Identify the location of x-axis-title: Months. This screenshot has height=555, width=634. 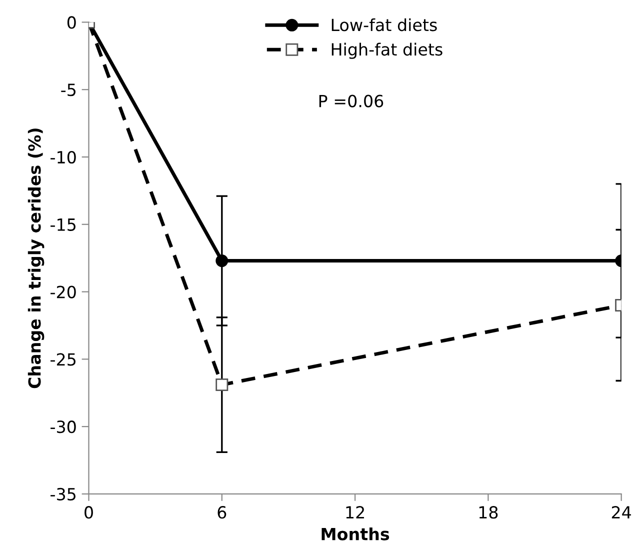
(356, 533).